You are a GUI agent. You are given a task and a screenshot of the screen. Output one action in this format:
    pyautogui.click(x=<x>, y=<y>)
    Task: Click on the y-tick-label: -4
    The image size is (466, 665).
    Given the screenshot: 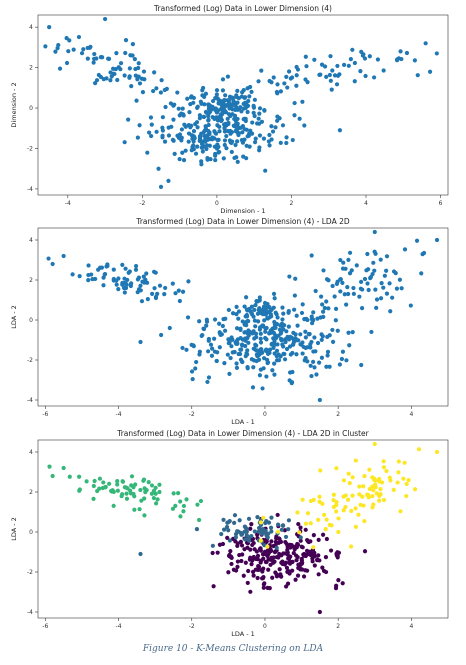 What is the action you would take?
    pyautogui.click(x=30, y=612)
    